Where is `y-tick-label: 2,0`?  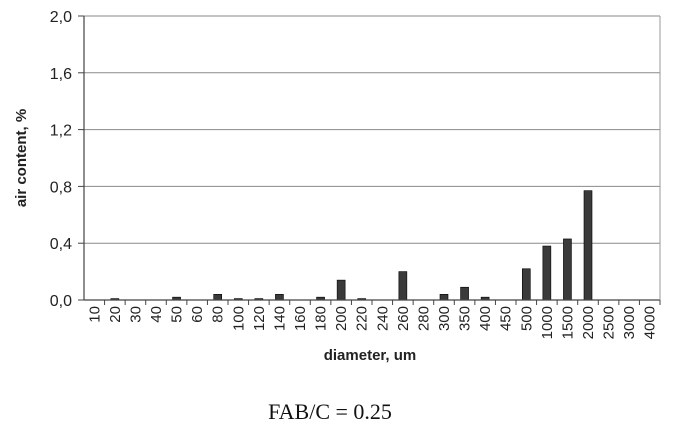
y-tick-label: 2,0 is located at coordinates (61, 17).